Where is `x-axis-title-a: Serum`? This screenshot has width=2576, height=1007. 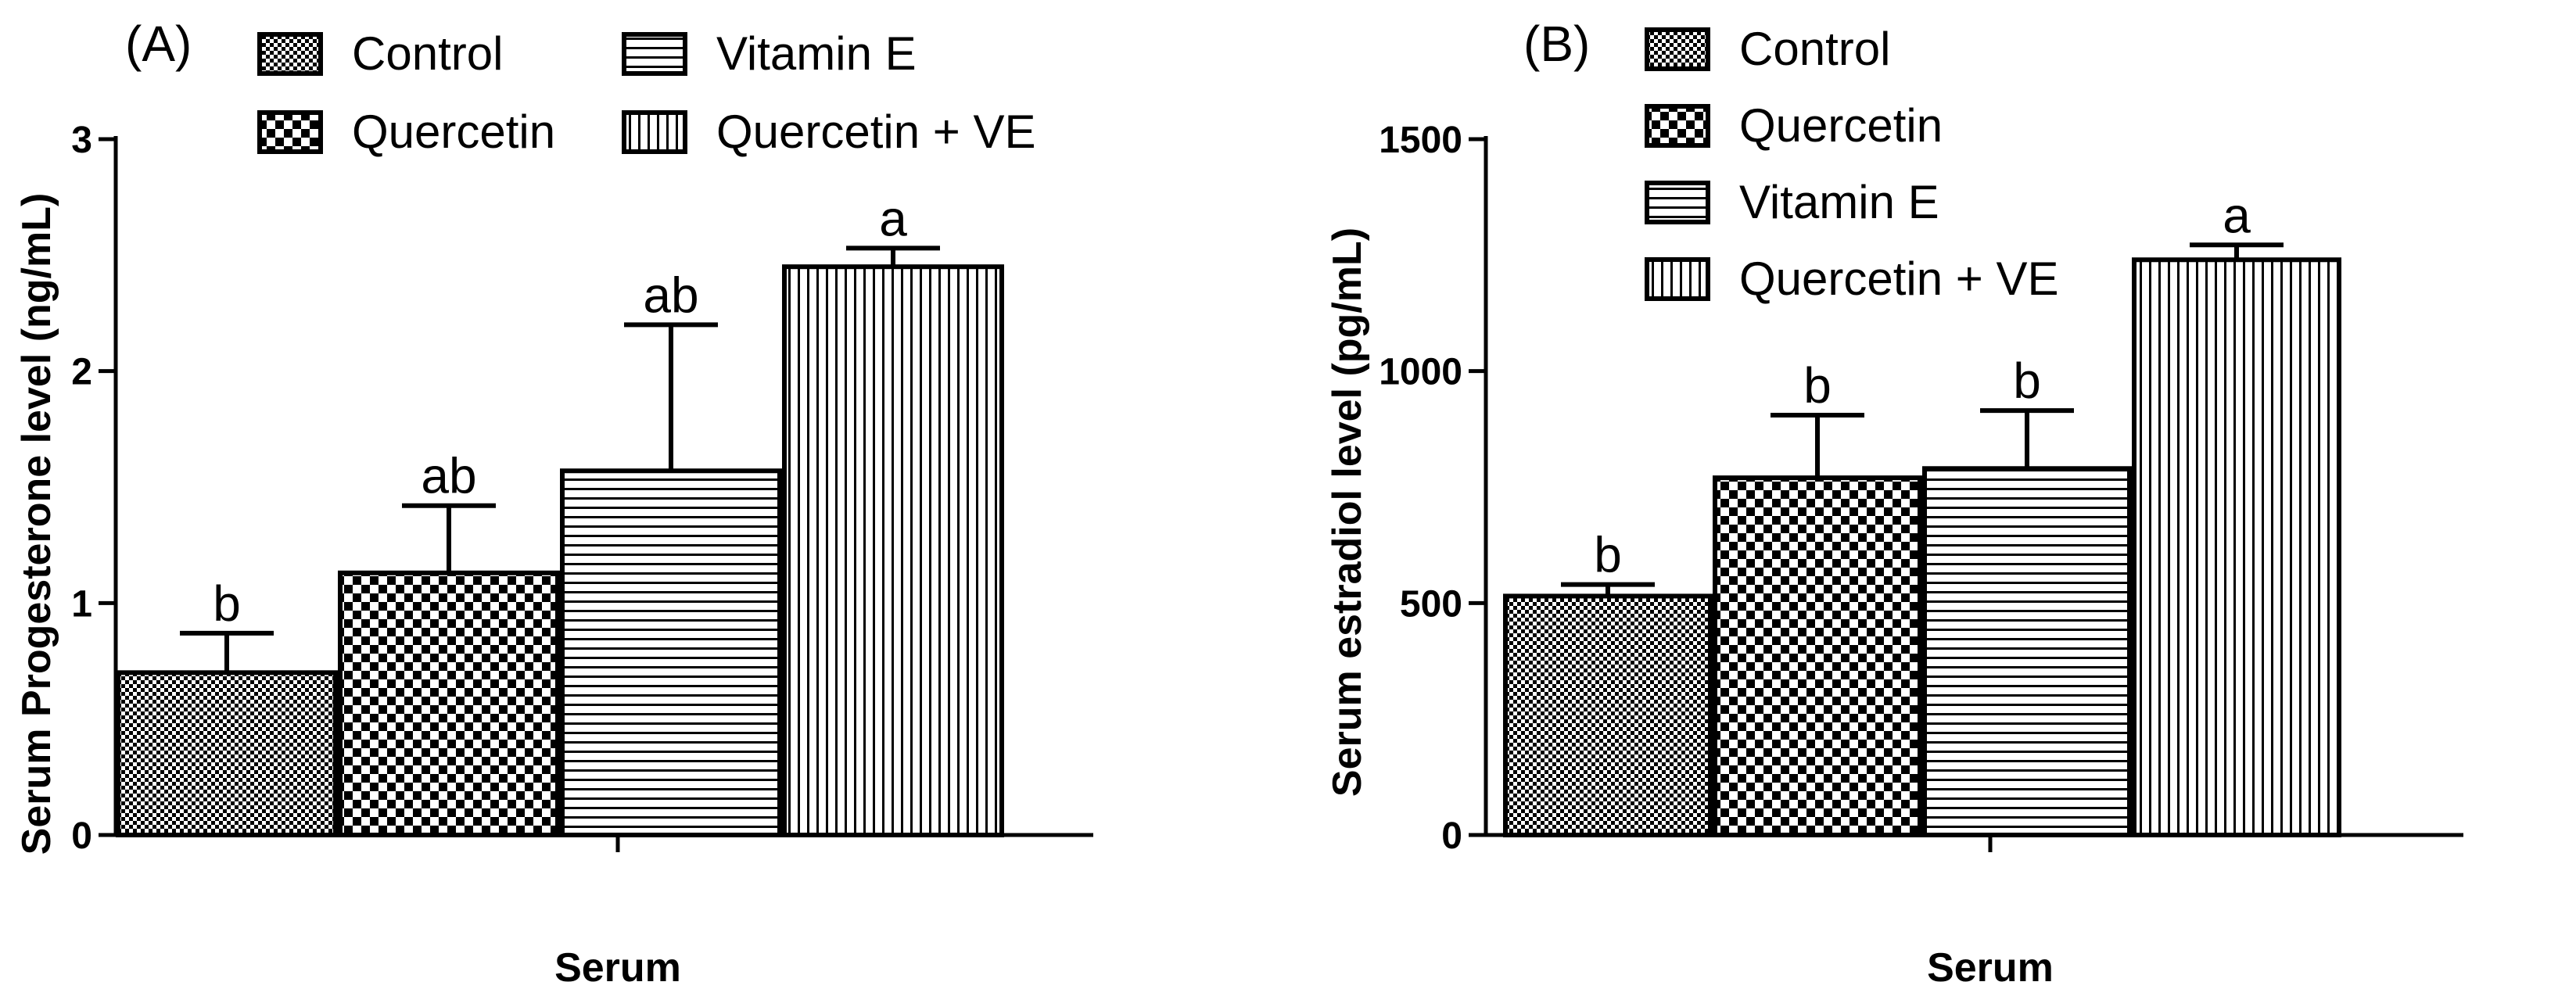
x-axis-title-a: Serum is located at coordinates (617, 968).